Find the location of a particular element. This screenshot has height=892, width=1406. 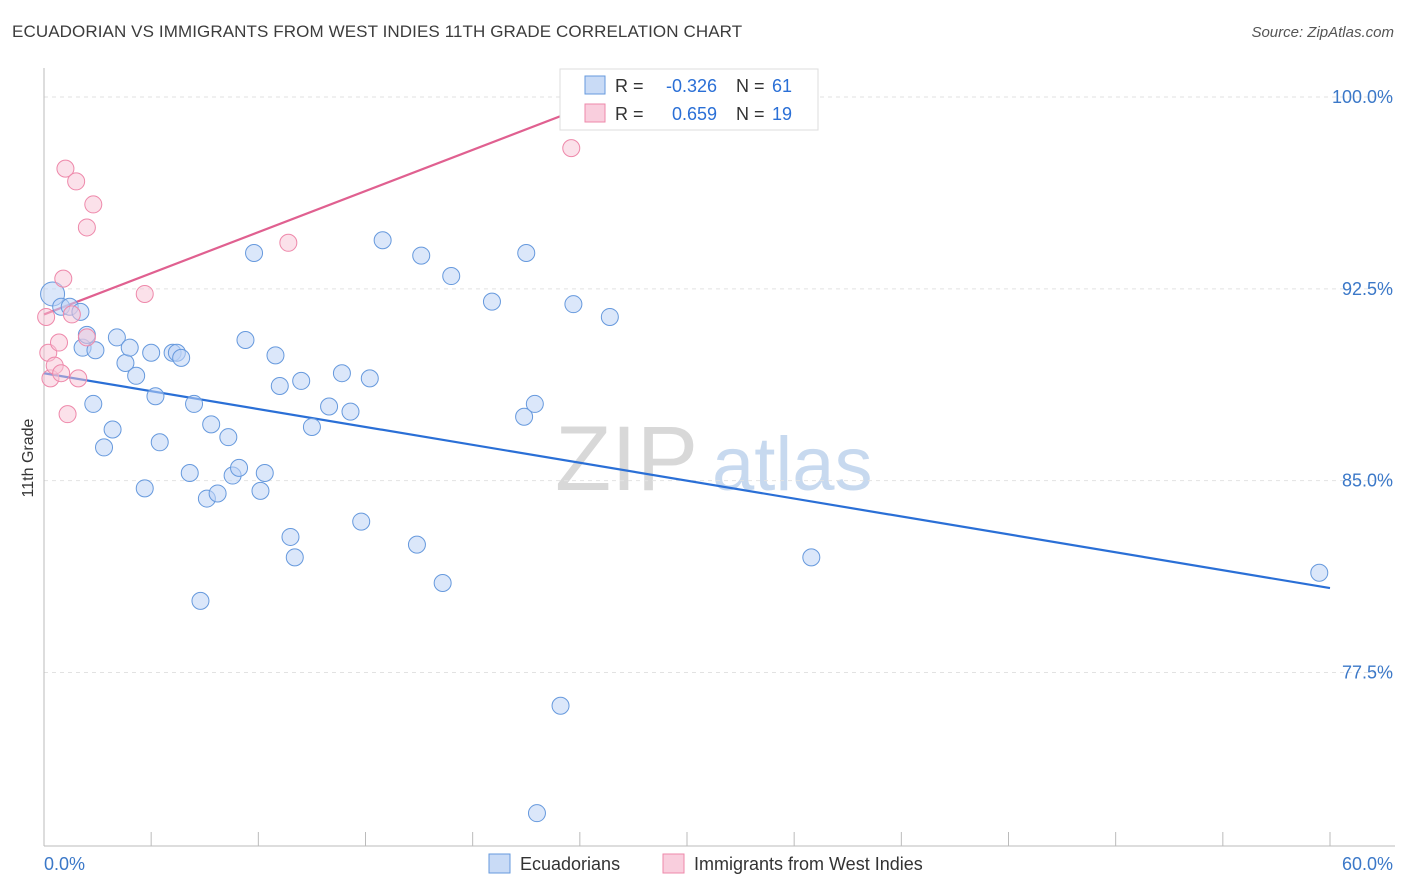

legend-label-ecuadorians: Ecuadorians is located at coordinates (570, 864).